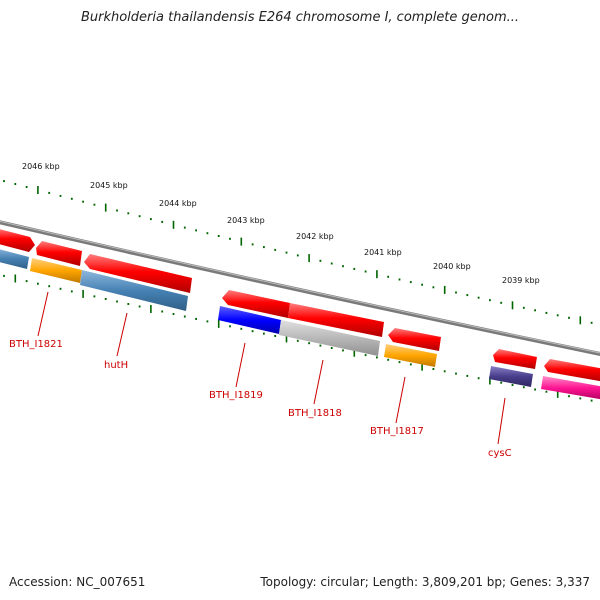  What do you see at coordinates (315, 413) in the screenshot?
I see `gene-label-bth-i1818: BTH_I1818` at bounding box center [315, 413].